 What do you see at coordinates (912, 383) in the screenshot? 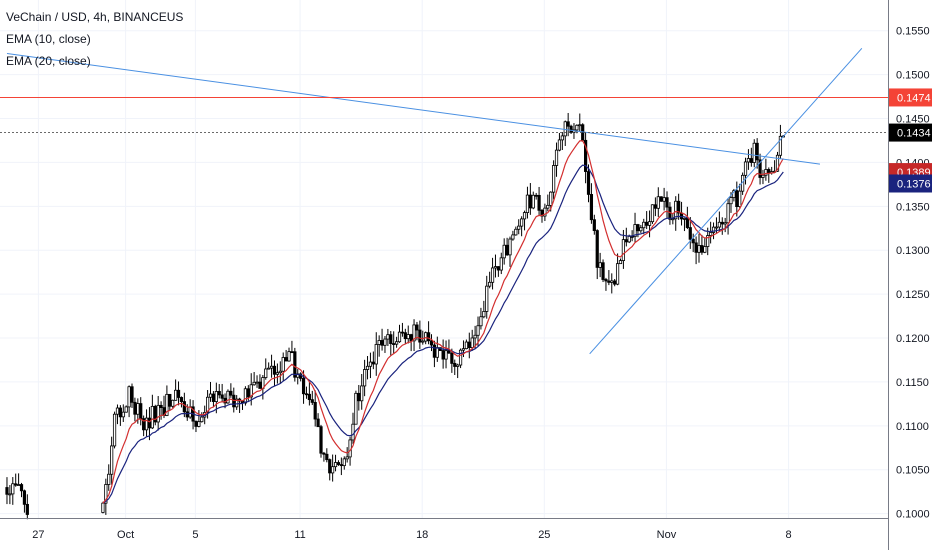
I see `price-tick-label: 0.1150` at bounding box center [912, 383].